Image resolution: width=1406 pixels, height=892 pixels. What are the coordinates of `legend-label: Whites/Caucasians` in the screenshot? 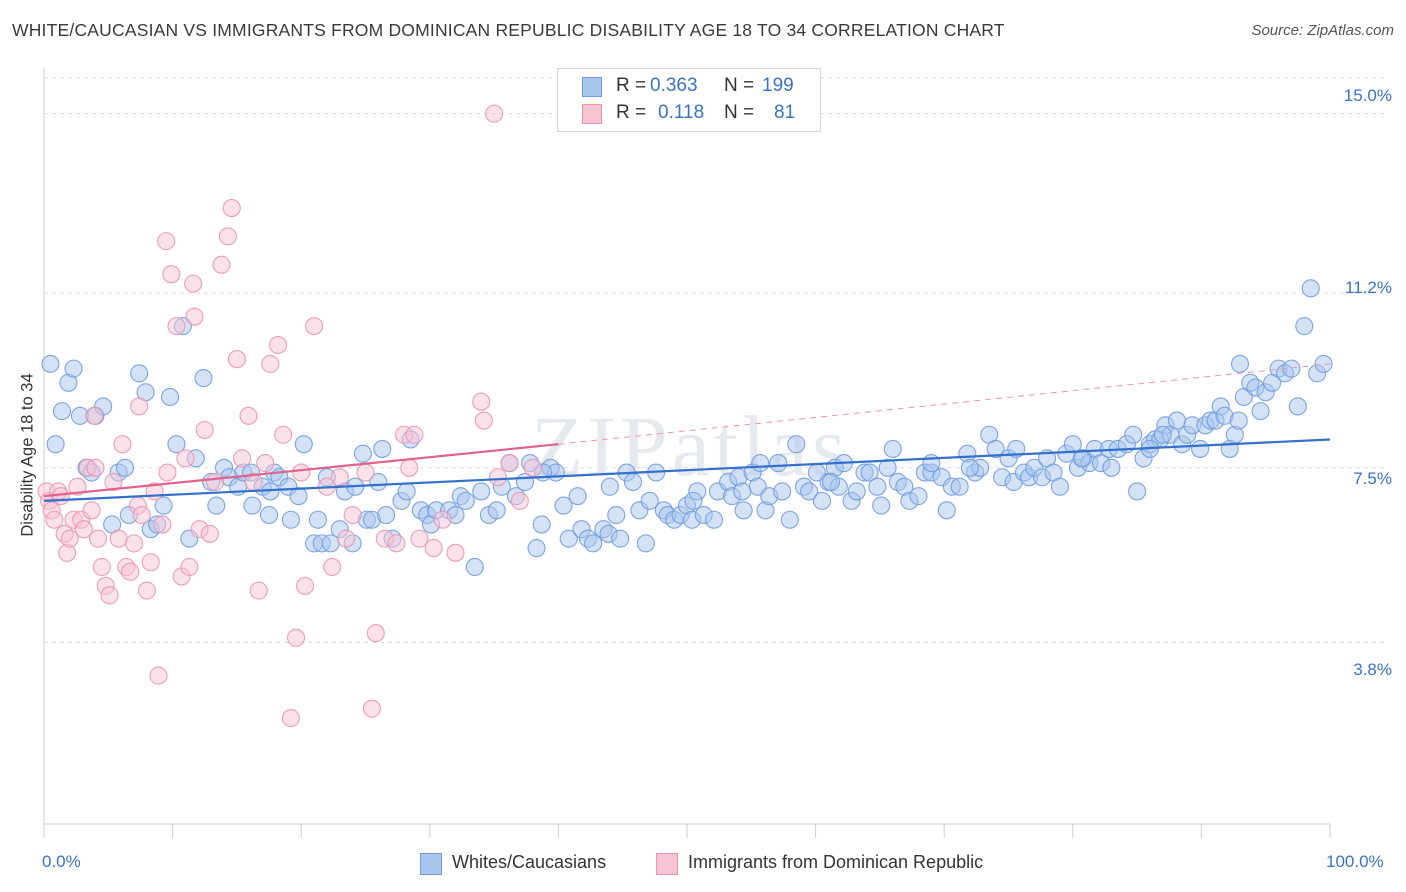 It's located at (529, 862).